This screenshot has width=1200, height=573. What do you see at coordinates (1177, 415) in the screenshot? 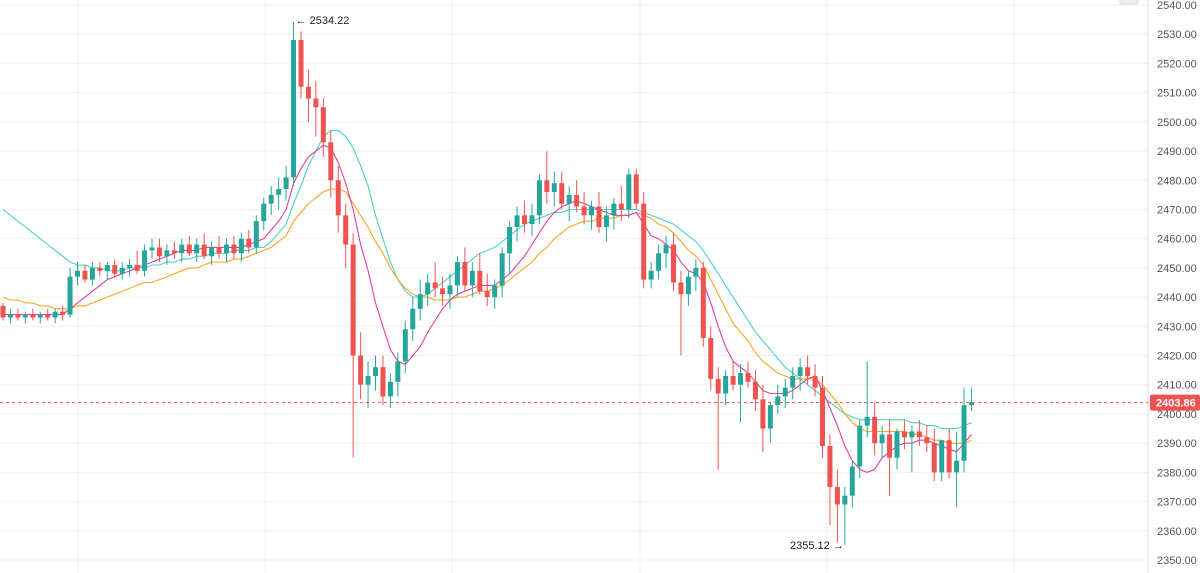
I see `y-tick-label: 2400.00` at bounding box center [1177, 415].